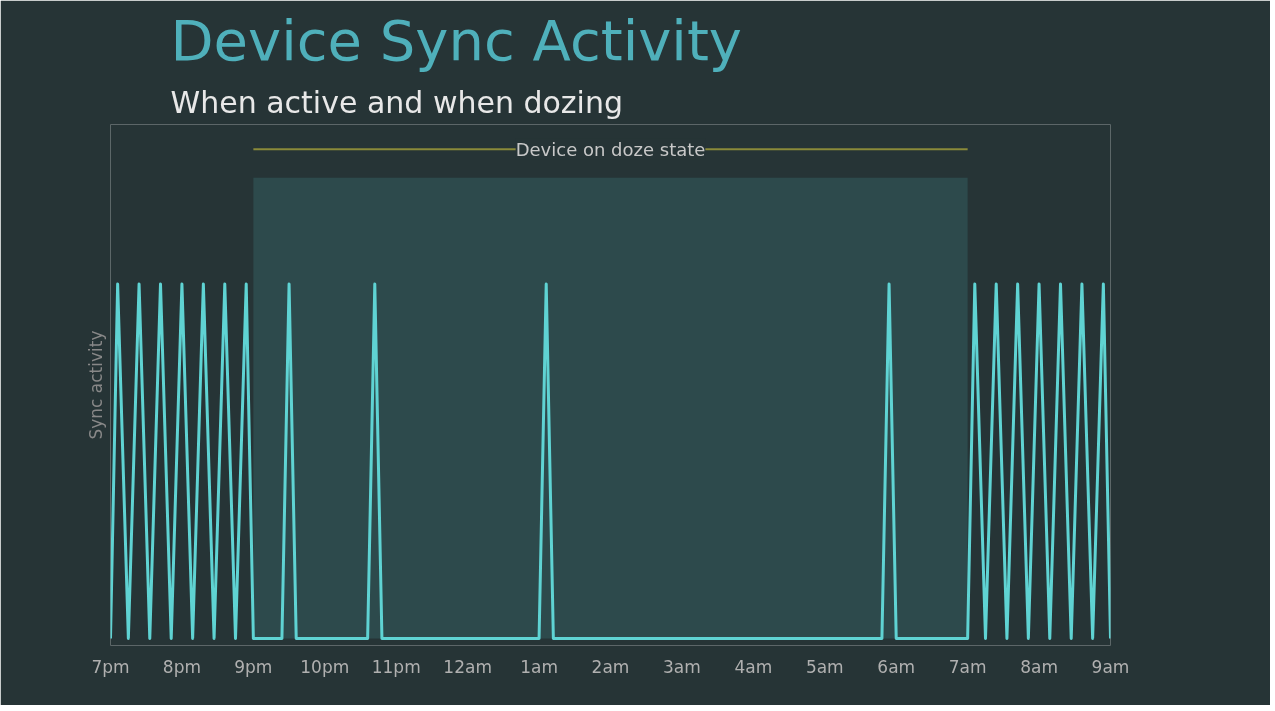  I want to click on x-tick-label: 9pm, so click(253, 666).